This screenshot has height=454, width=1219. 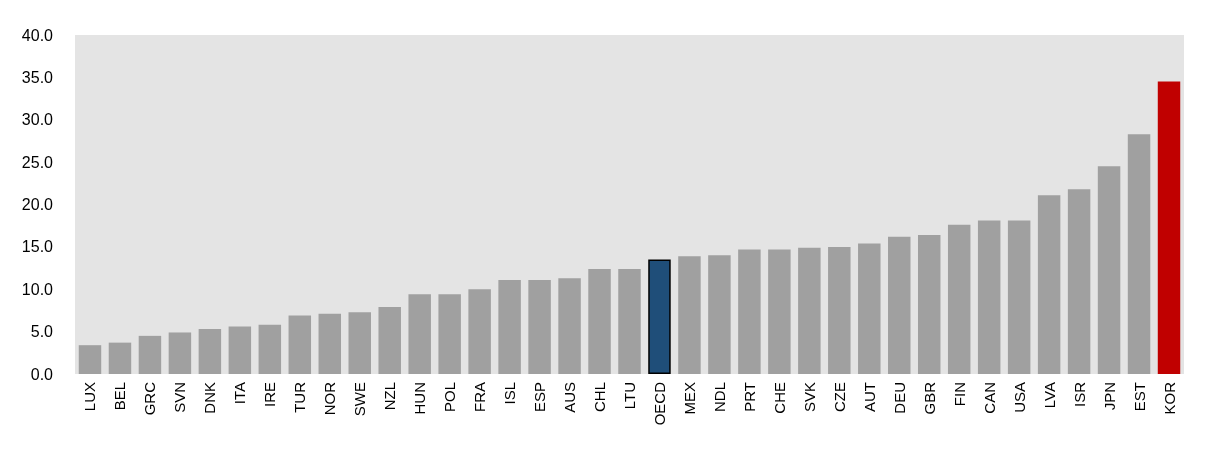 What do you see at coordinates (899, 398) in the screenshot?
I see `x-tick-label: DEU` at bounding box center [899, 398].